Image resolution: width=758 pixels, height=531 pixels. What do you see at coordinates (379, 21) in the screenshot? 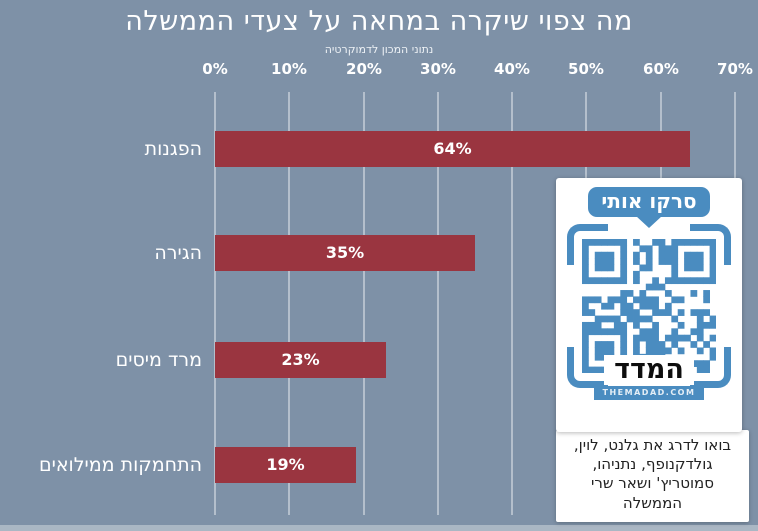
I see `chart-title: מה צפוי שיקרה במחאה על צעדי הממשלה` at bounding box center [379, 21].